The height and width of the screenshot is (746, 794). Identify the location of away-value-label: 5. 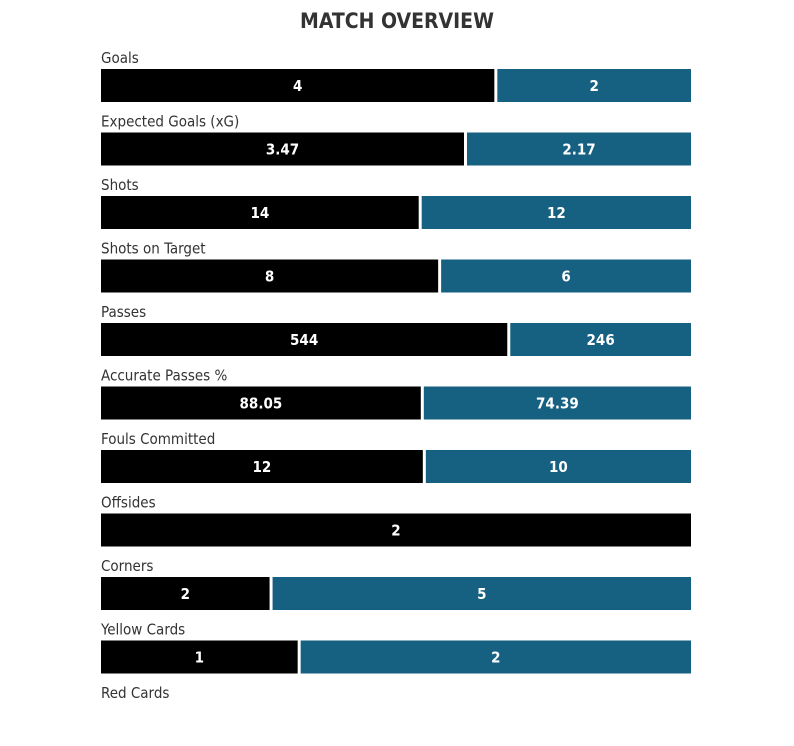
(481, 594).